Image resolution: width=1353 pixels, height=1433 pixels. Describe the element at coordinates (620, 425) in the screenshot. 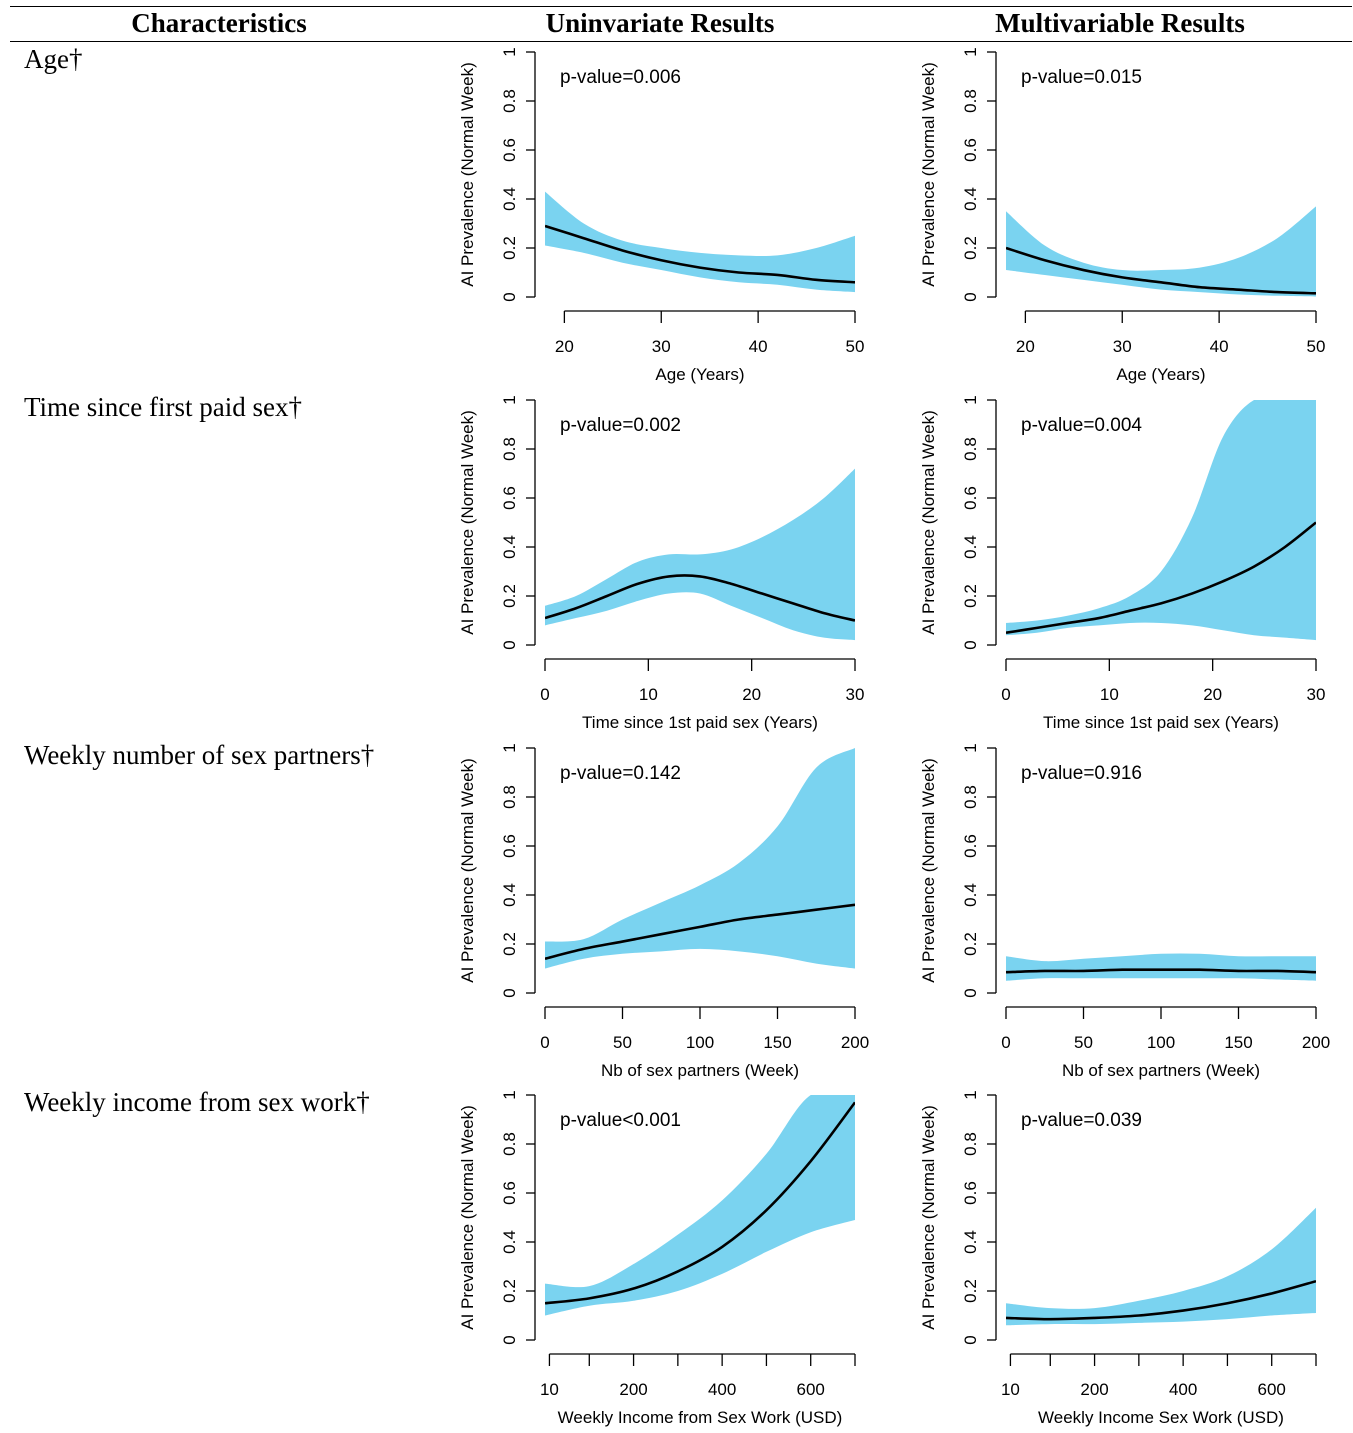

I see `p-value-annotation: p-value=0.002` at that location.